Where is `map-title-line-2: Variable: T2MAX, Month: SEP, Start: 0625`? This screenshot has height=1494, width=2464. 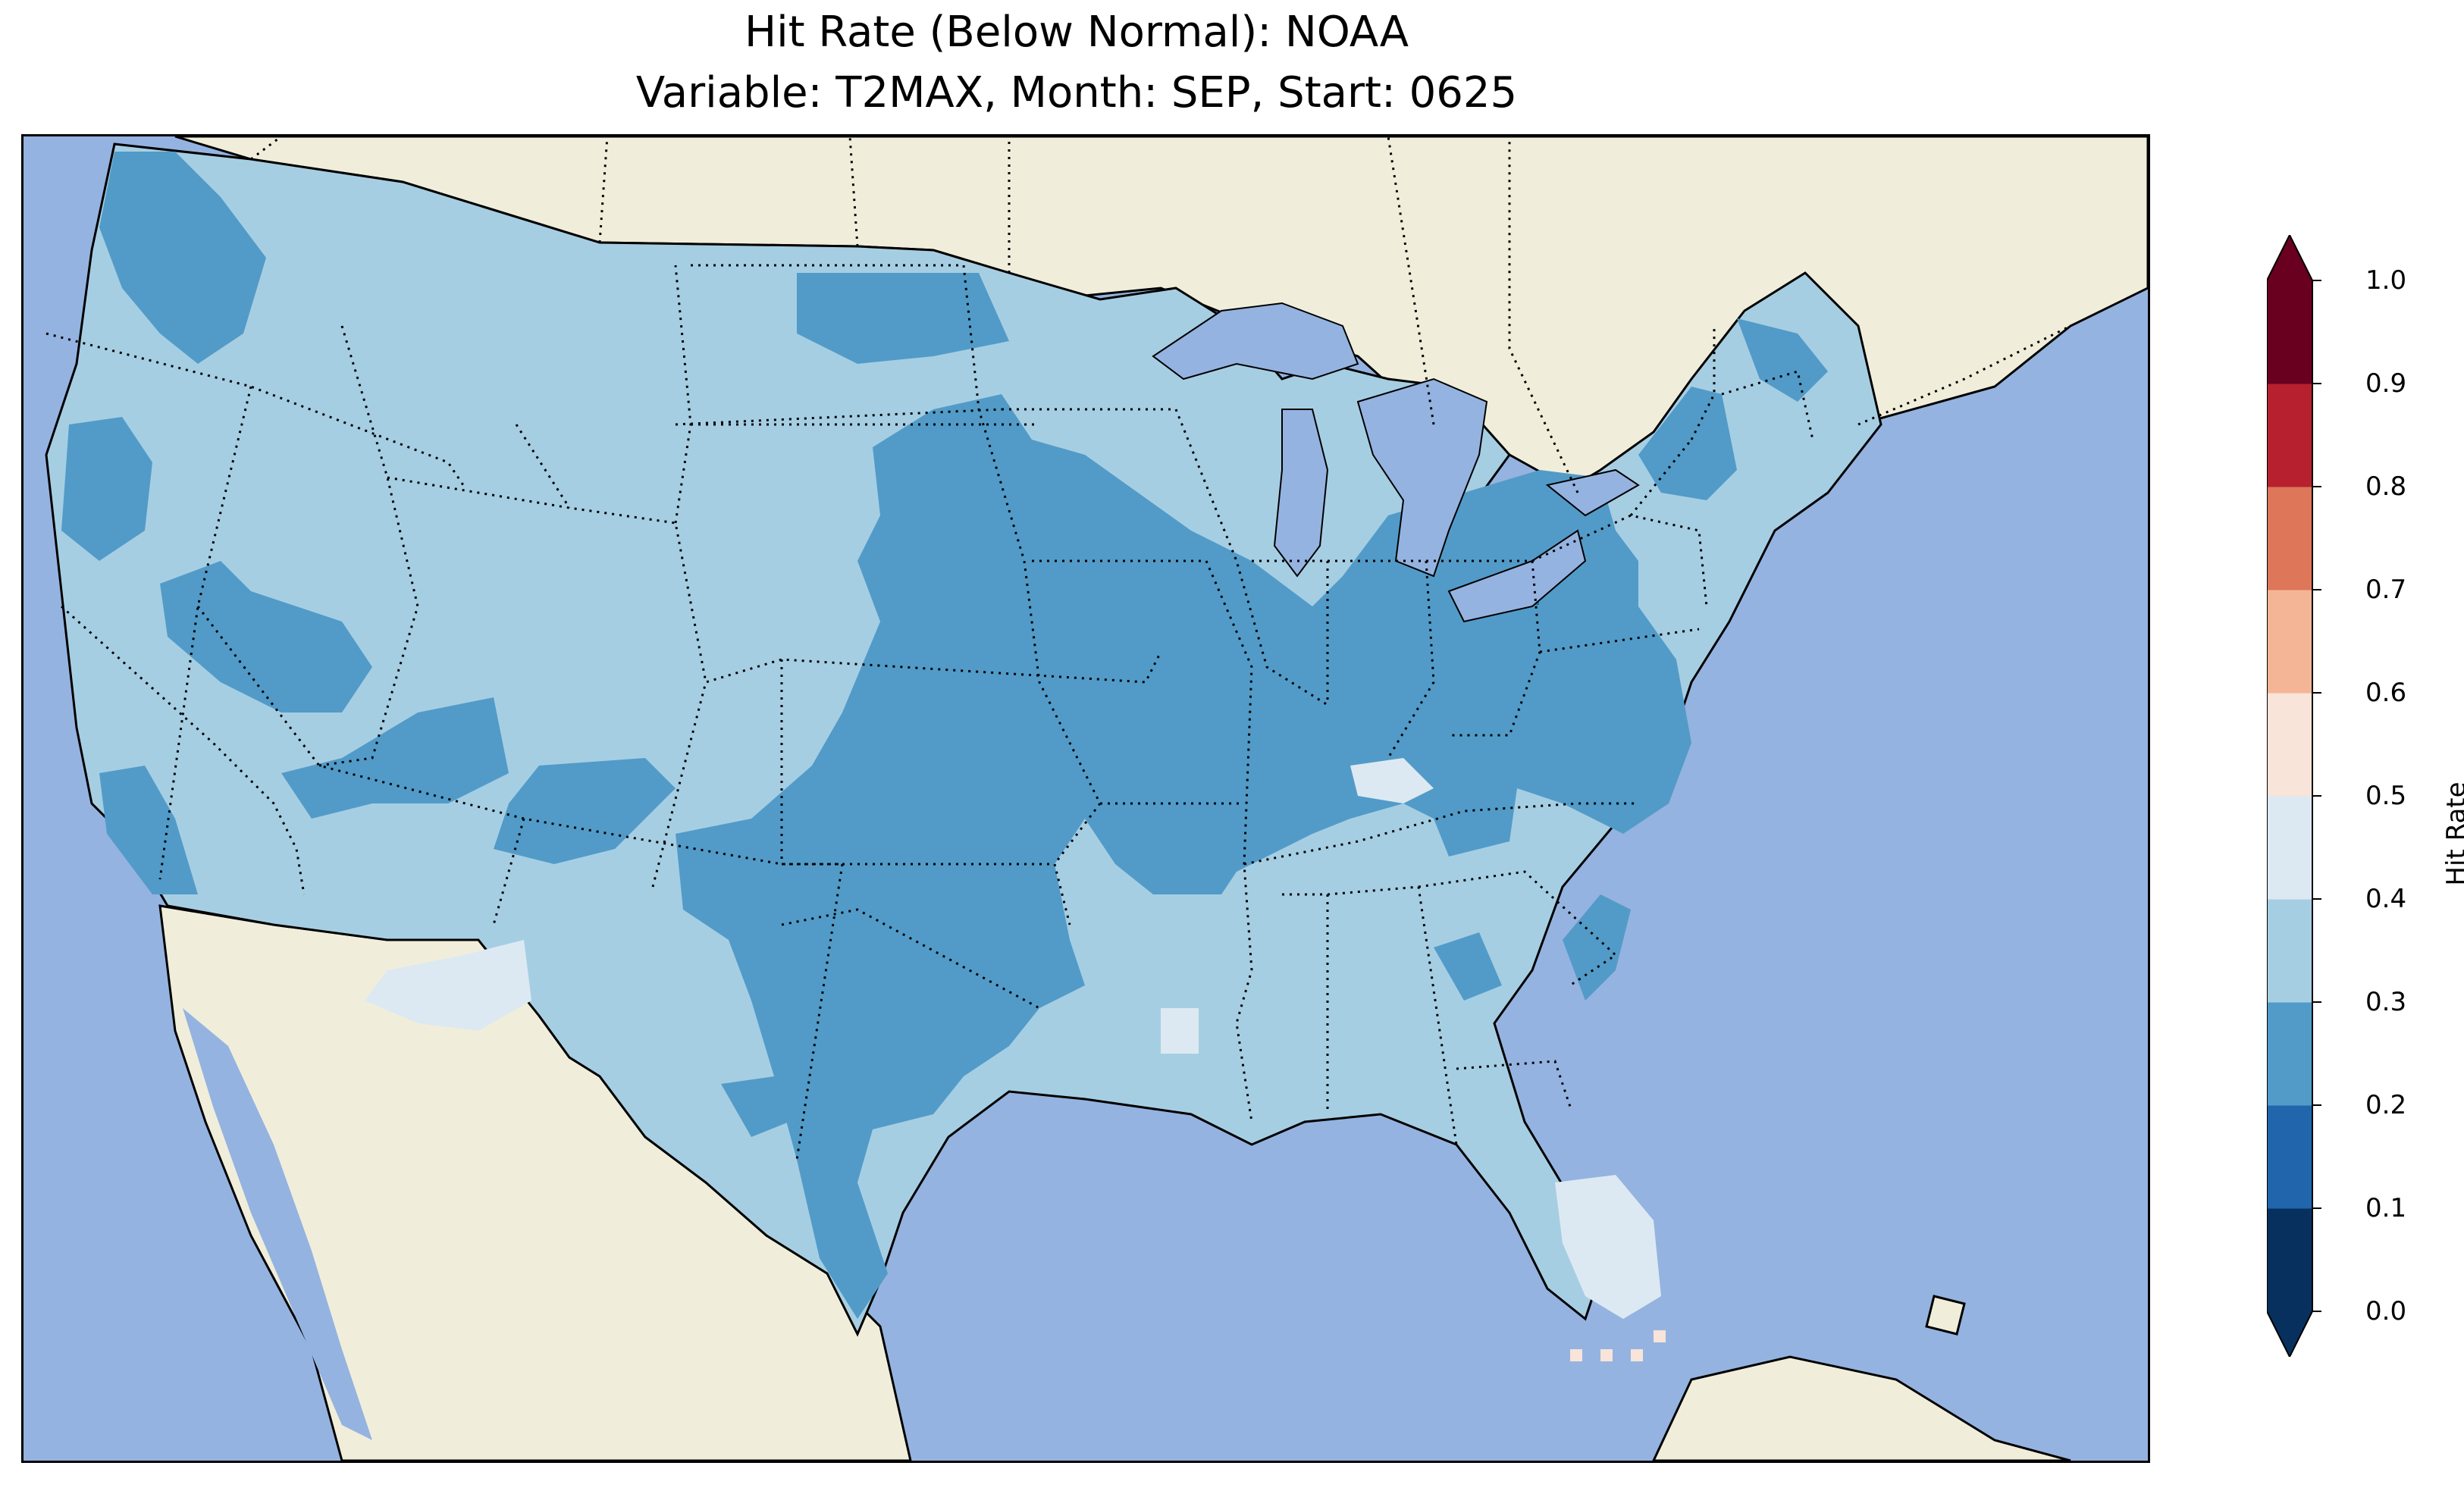 map-title-line-2: Variable: T2MAX, Month: SEP, Start: 0625 is located at coordinates (1076, 92).